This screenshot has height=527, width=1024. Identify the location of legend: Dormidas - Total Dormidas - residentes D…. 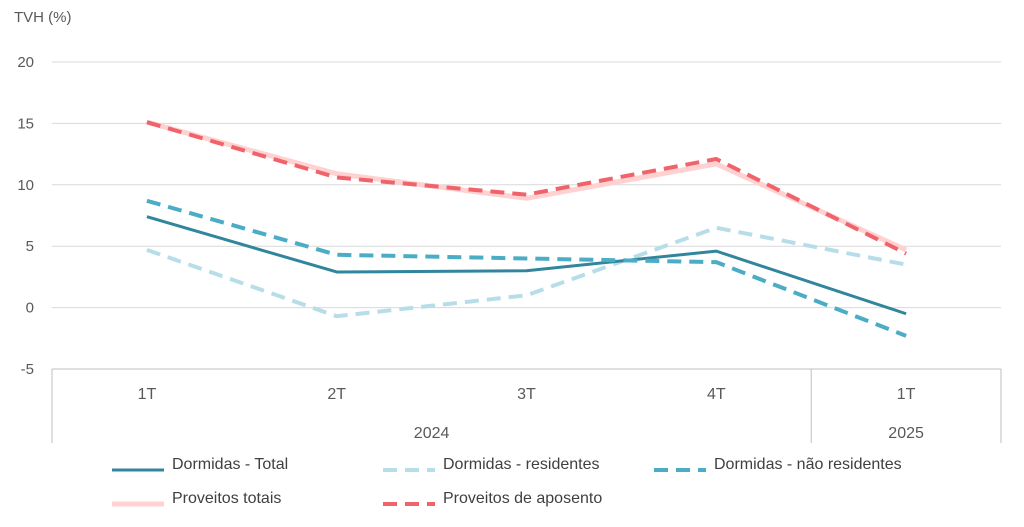
(512, 487).